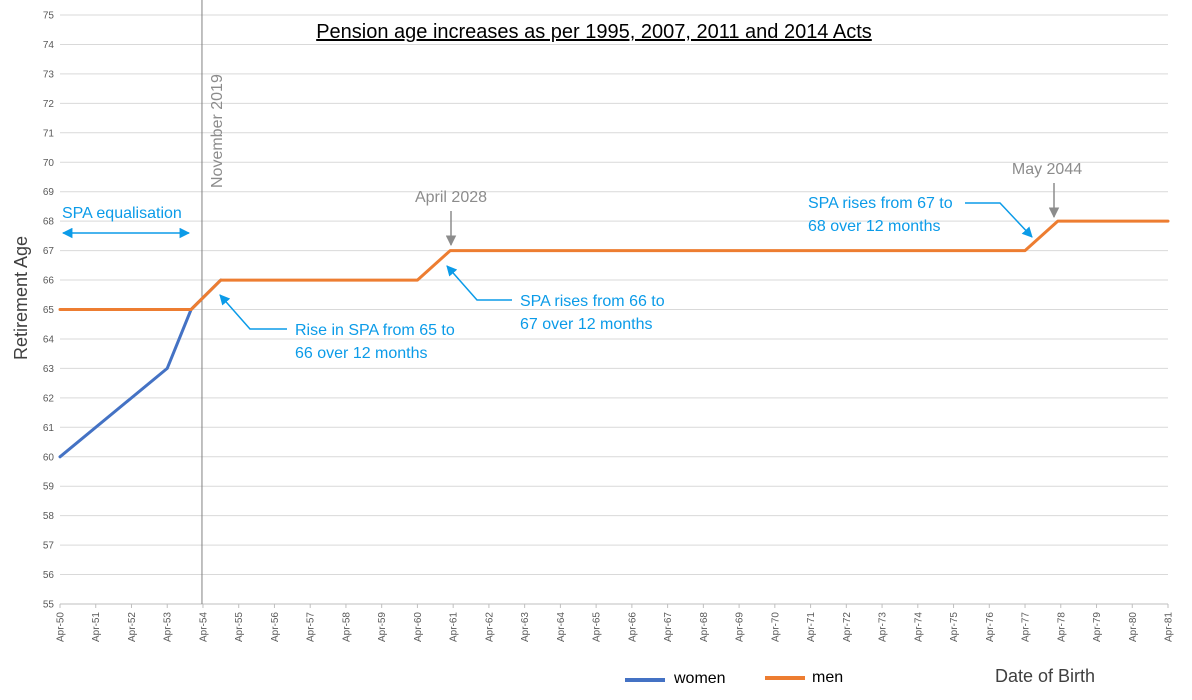 This screenshot has height=700, width=1192. What do you see at coordinates (874, 226) in the screenshot?
I see `annotation-text-rise-67-68: 68 over 12 months` at bounding box center [874, 226].